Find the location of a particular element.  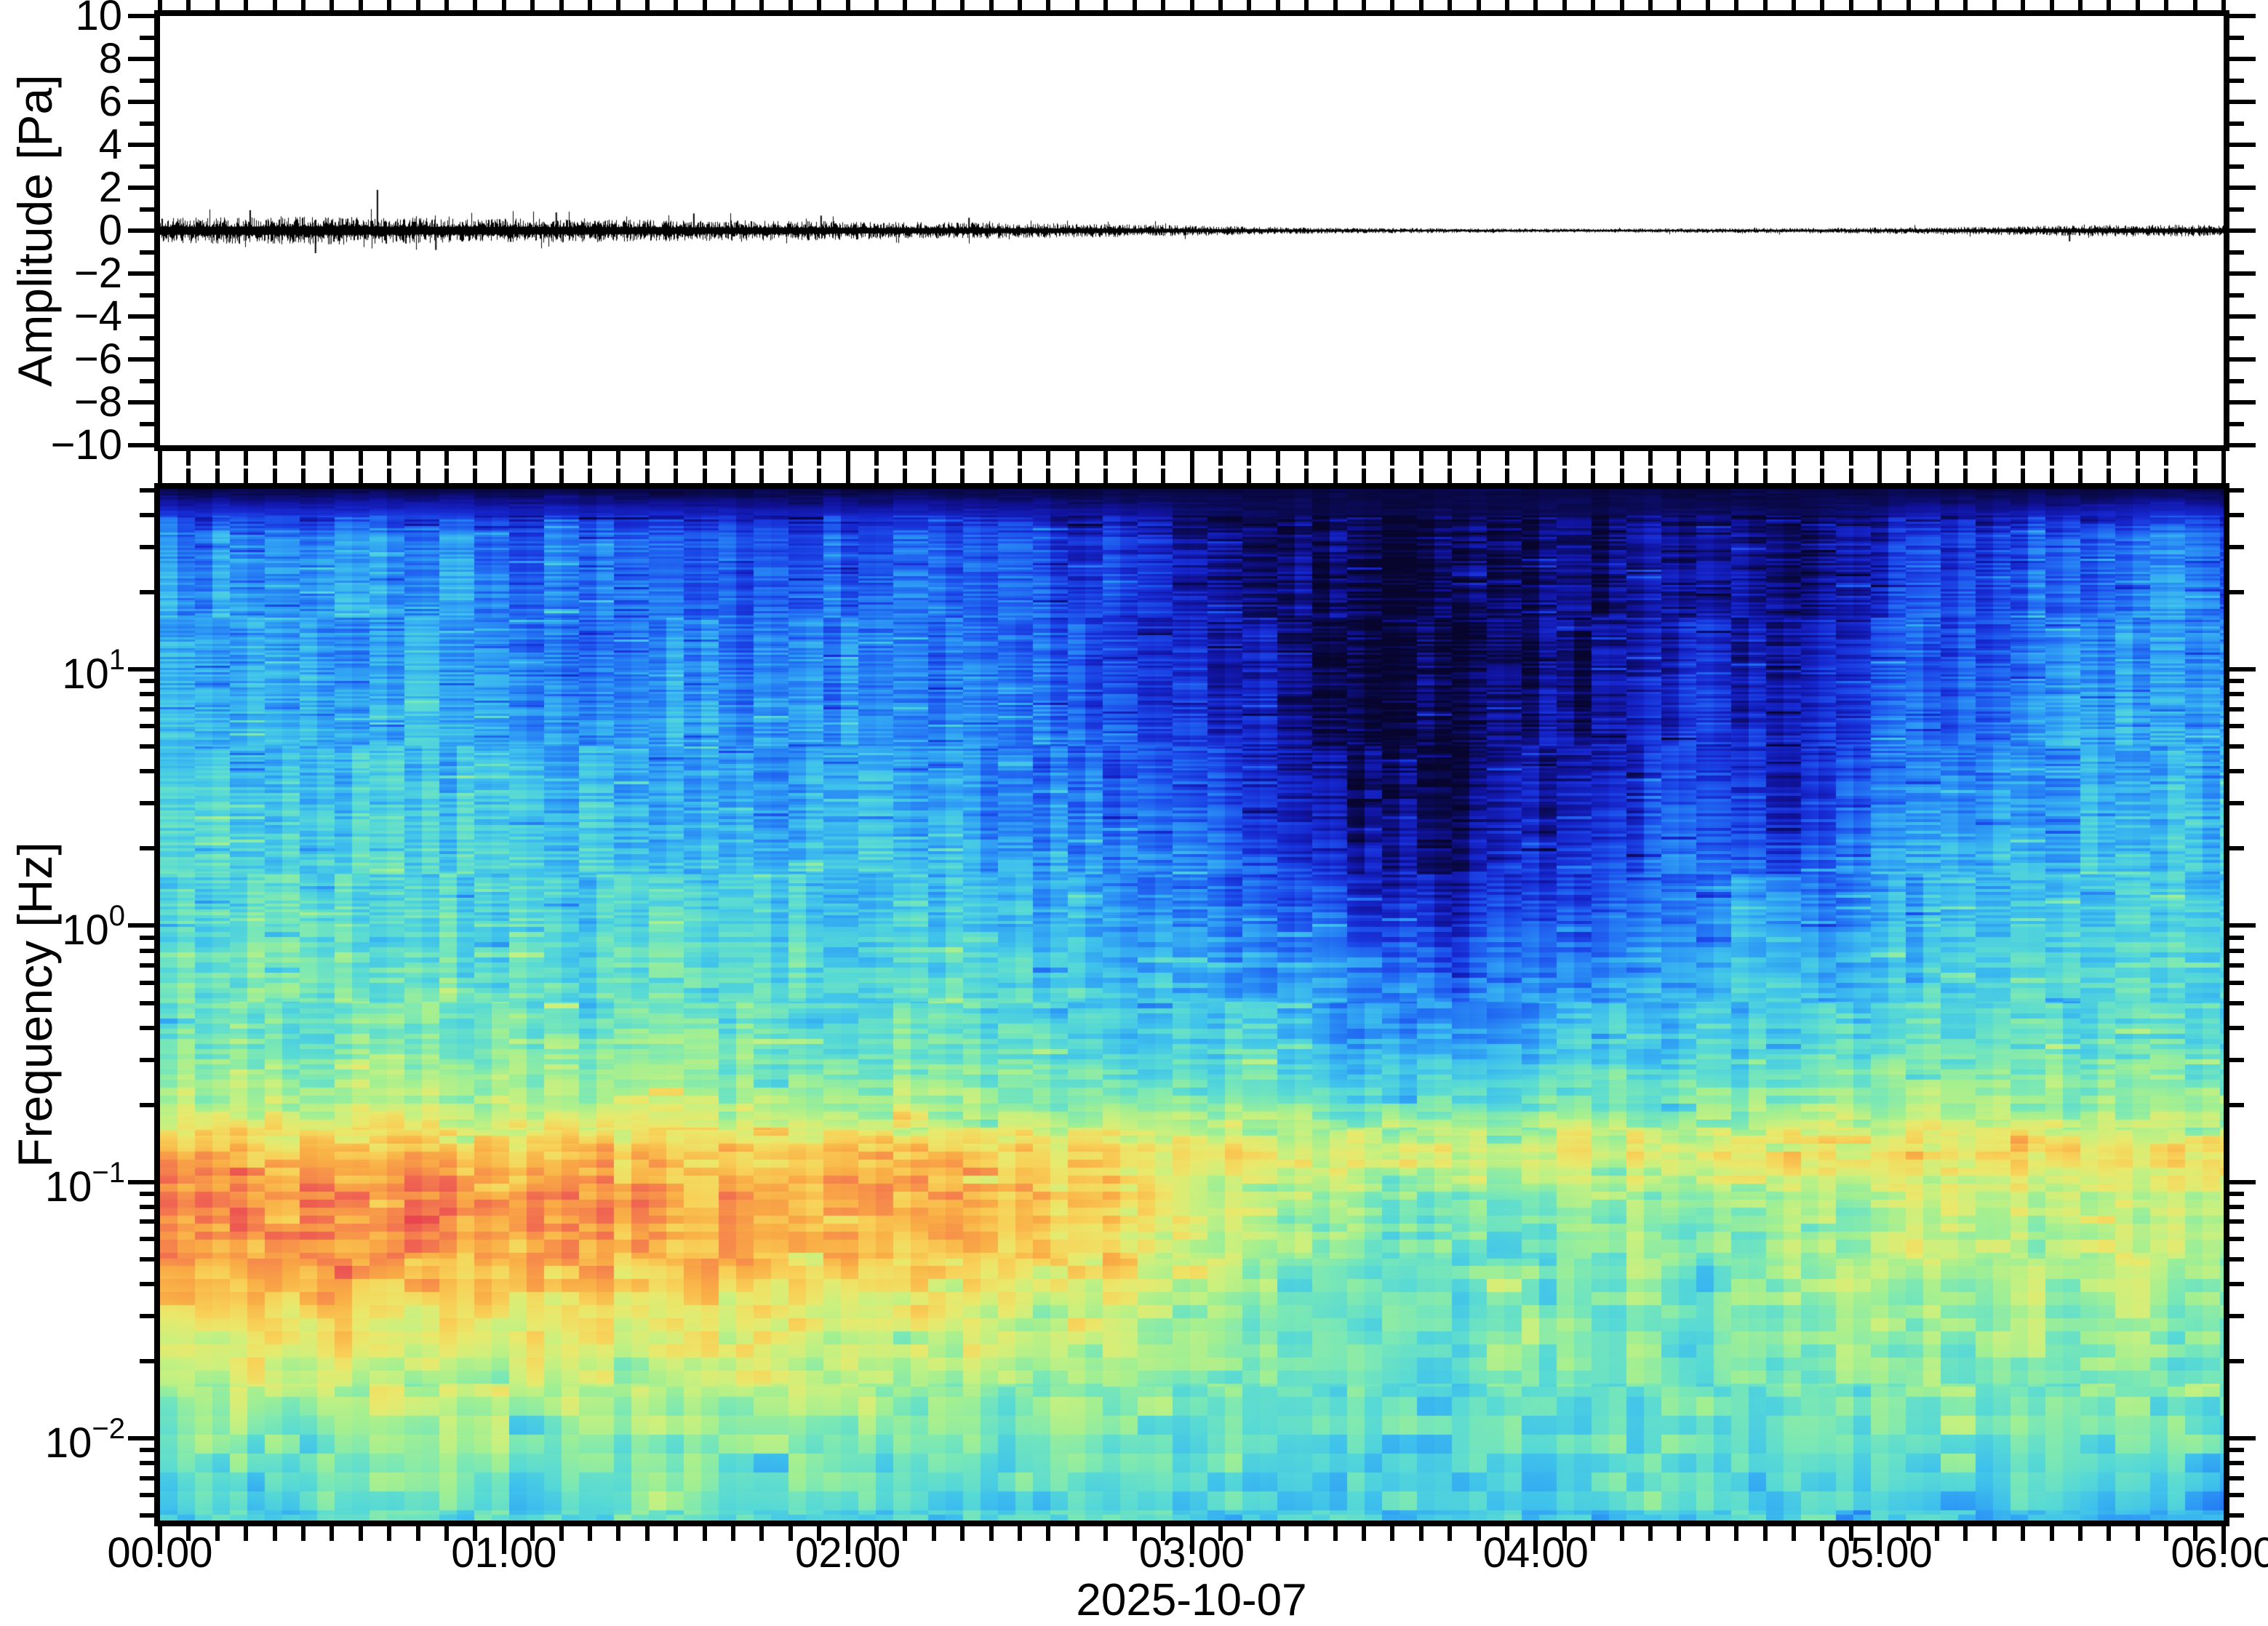

time-tick-label: 01:00 is located at coordinates (504, 1553).